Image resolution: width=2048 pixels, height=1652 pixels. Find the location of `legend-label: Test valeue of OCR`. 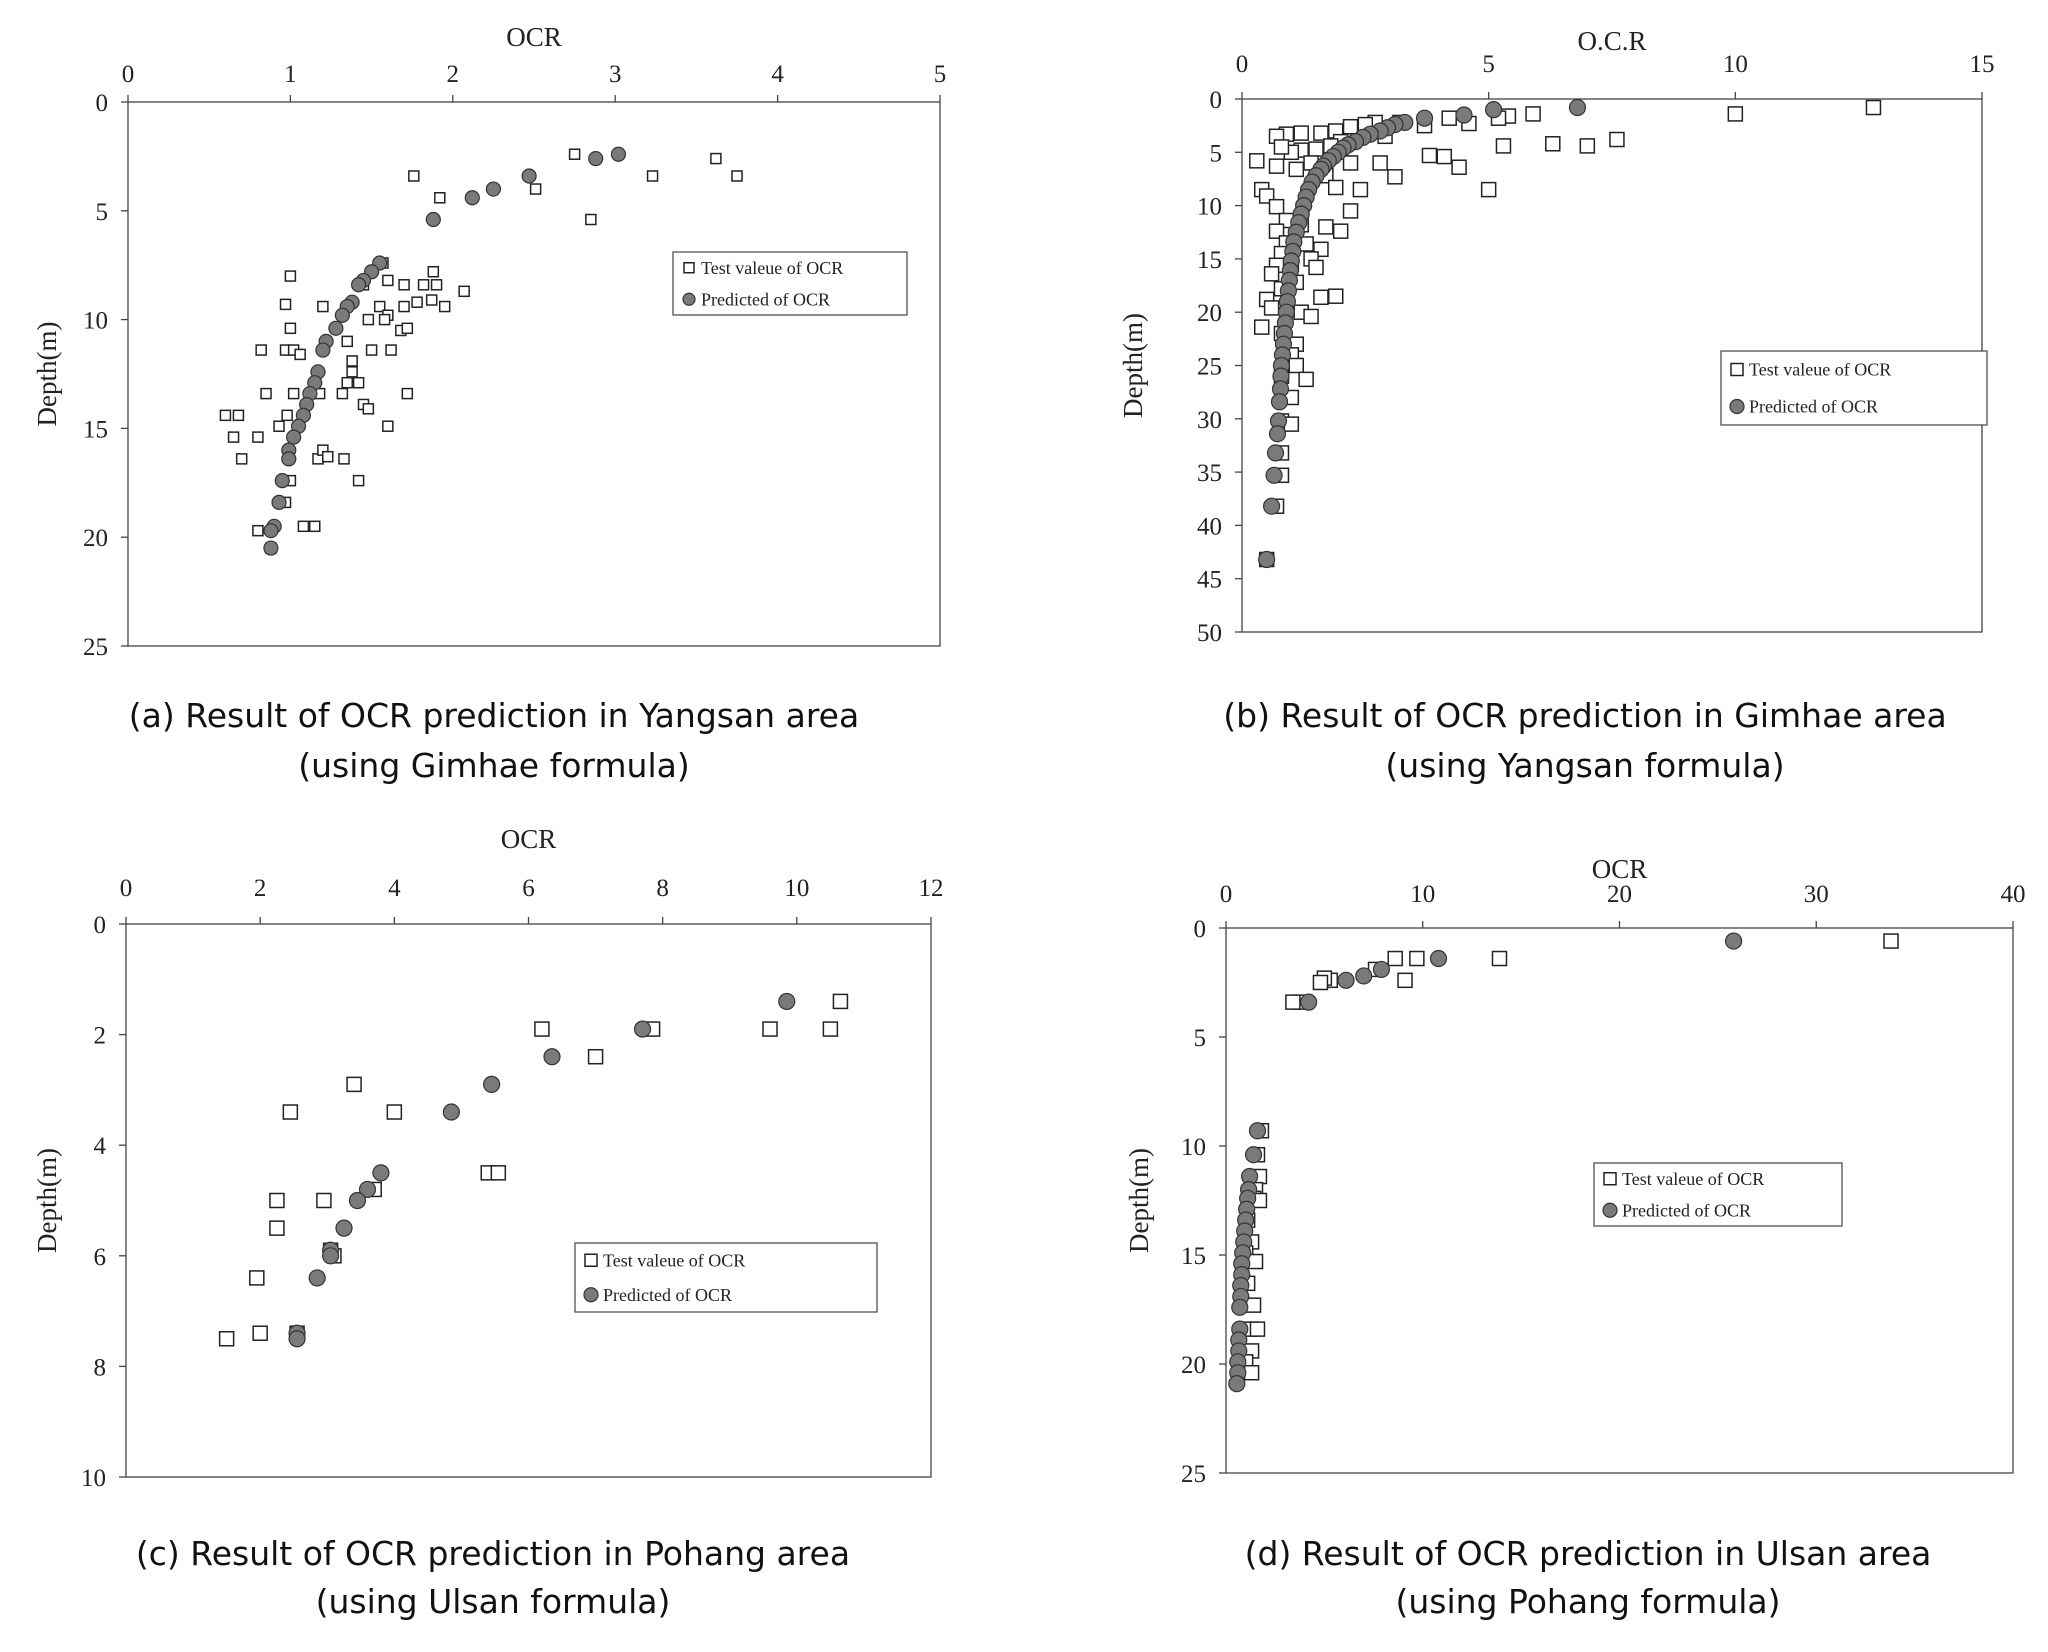

legend-label: Test valeue of OCR is located at coordinates (772, 268).